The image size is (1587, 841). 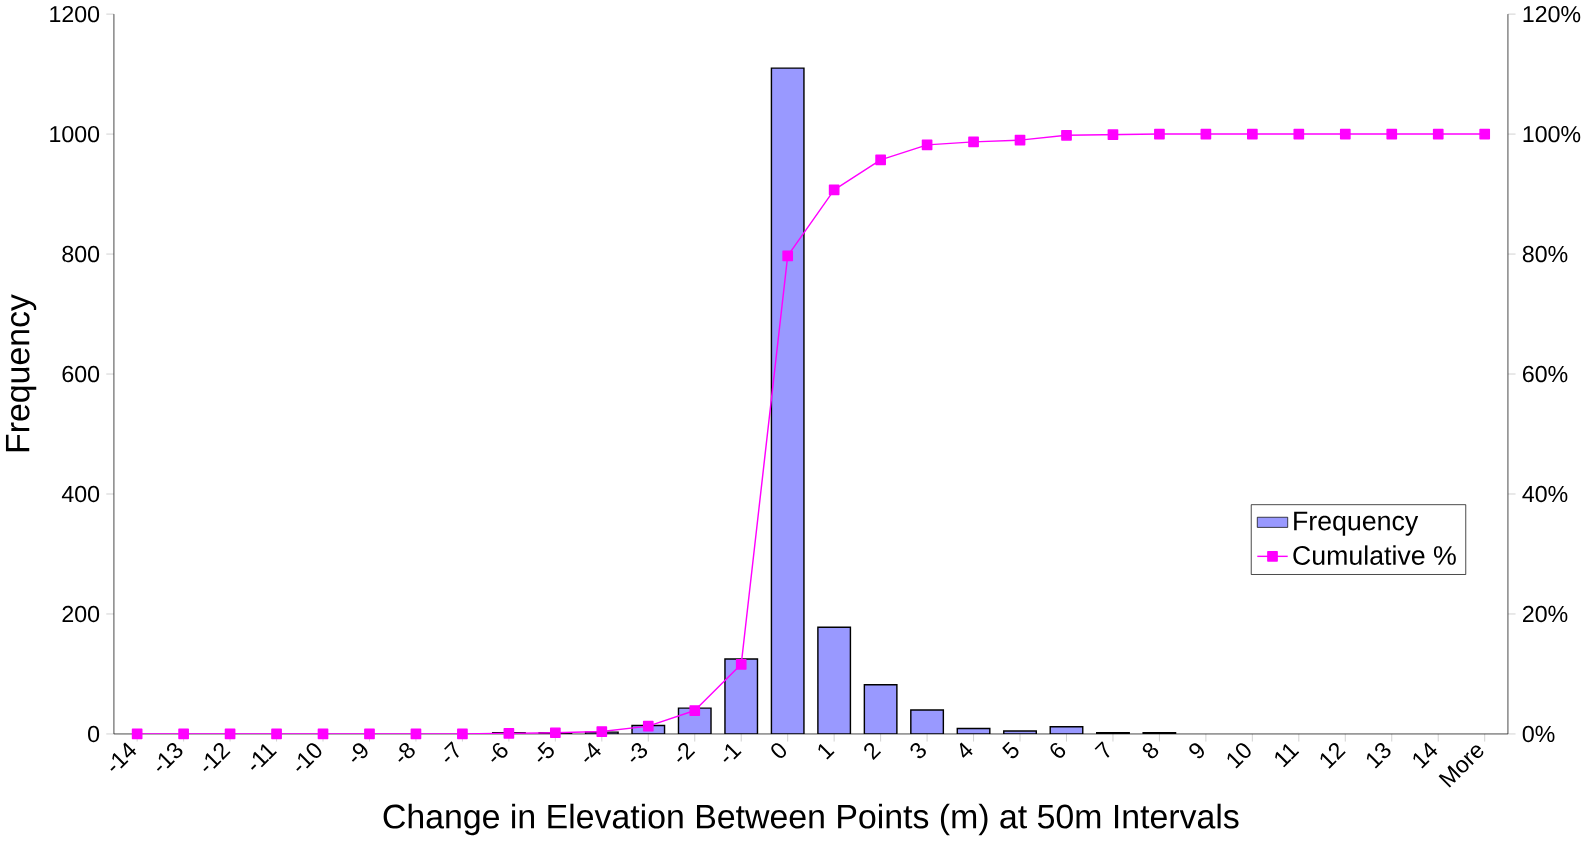 I want to click on x-tick-label: -8, so click(x=406, y=752).